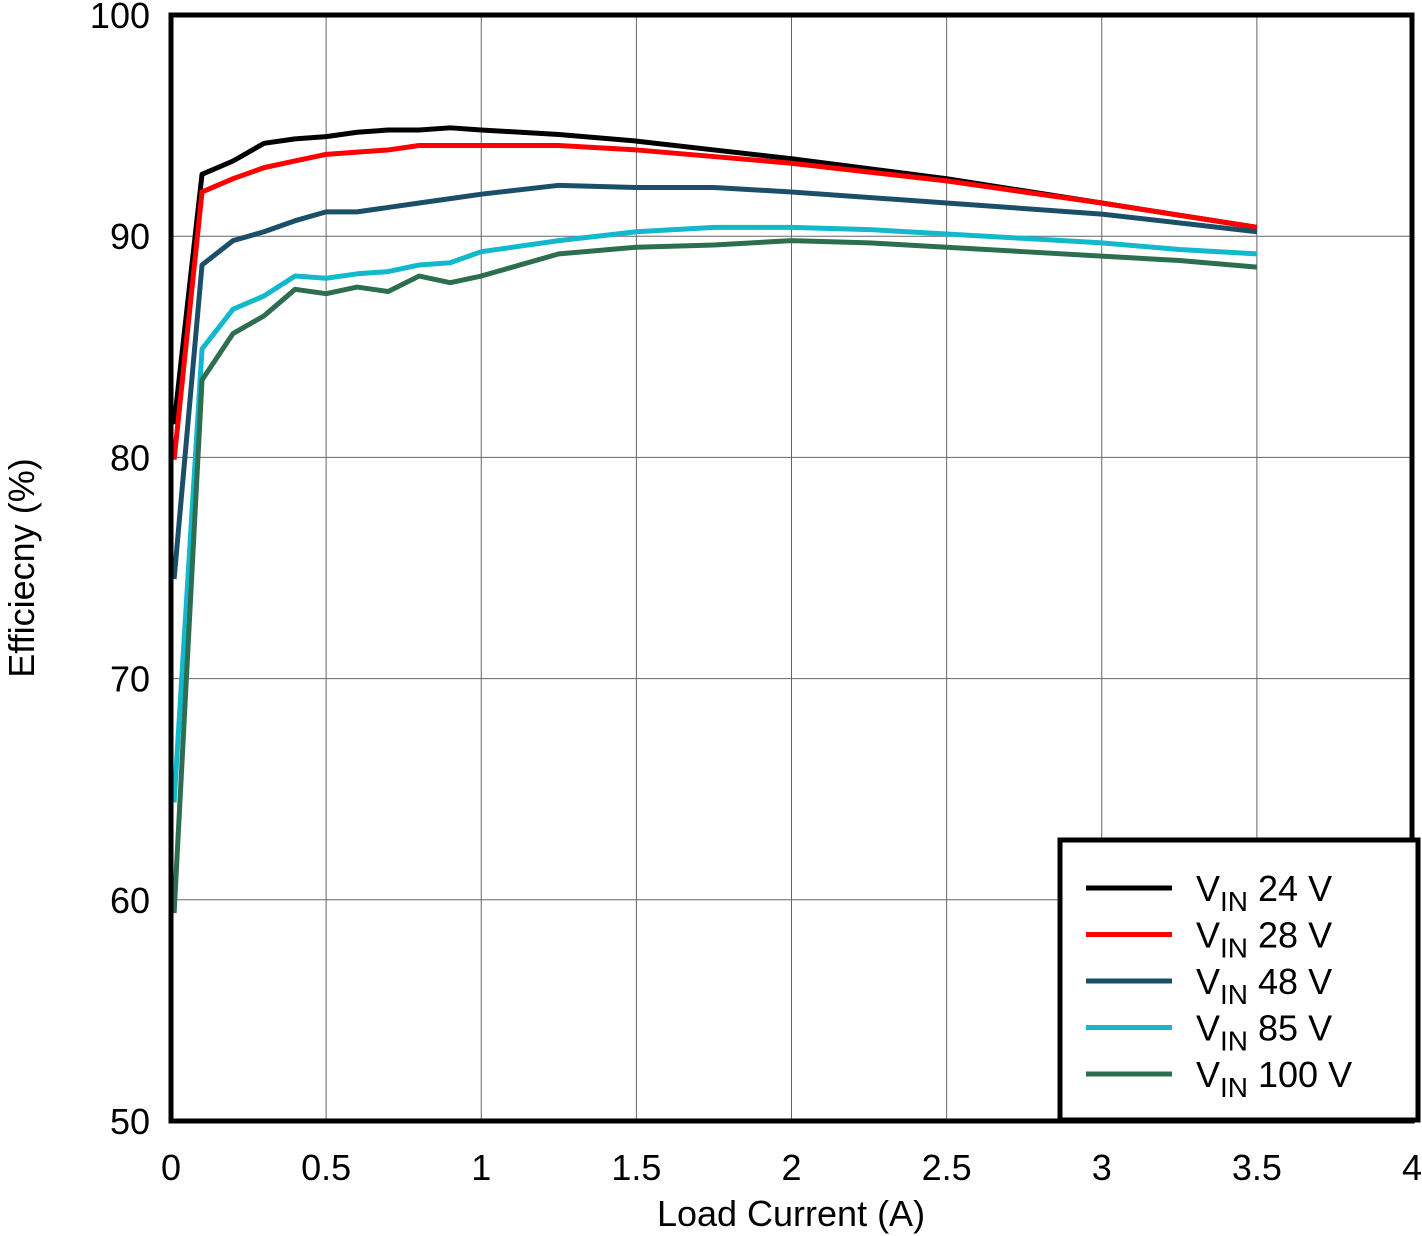  I want to click on x-tick-label: 3.5, so click(1257, 1167).